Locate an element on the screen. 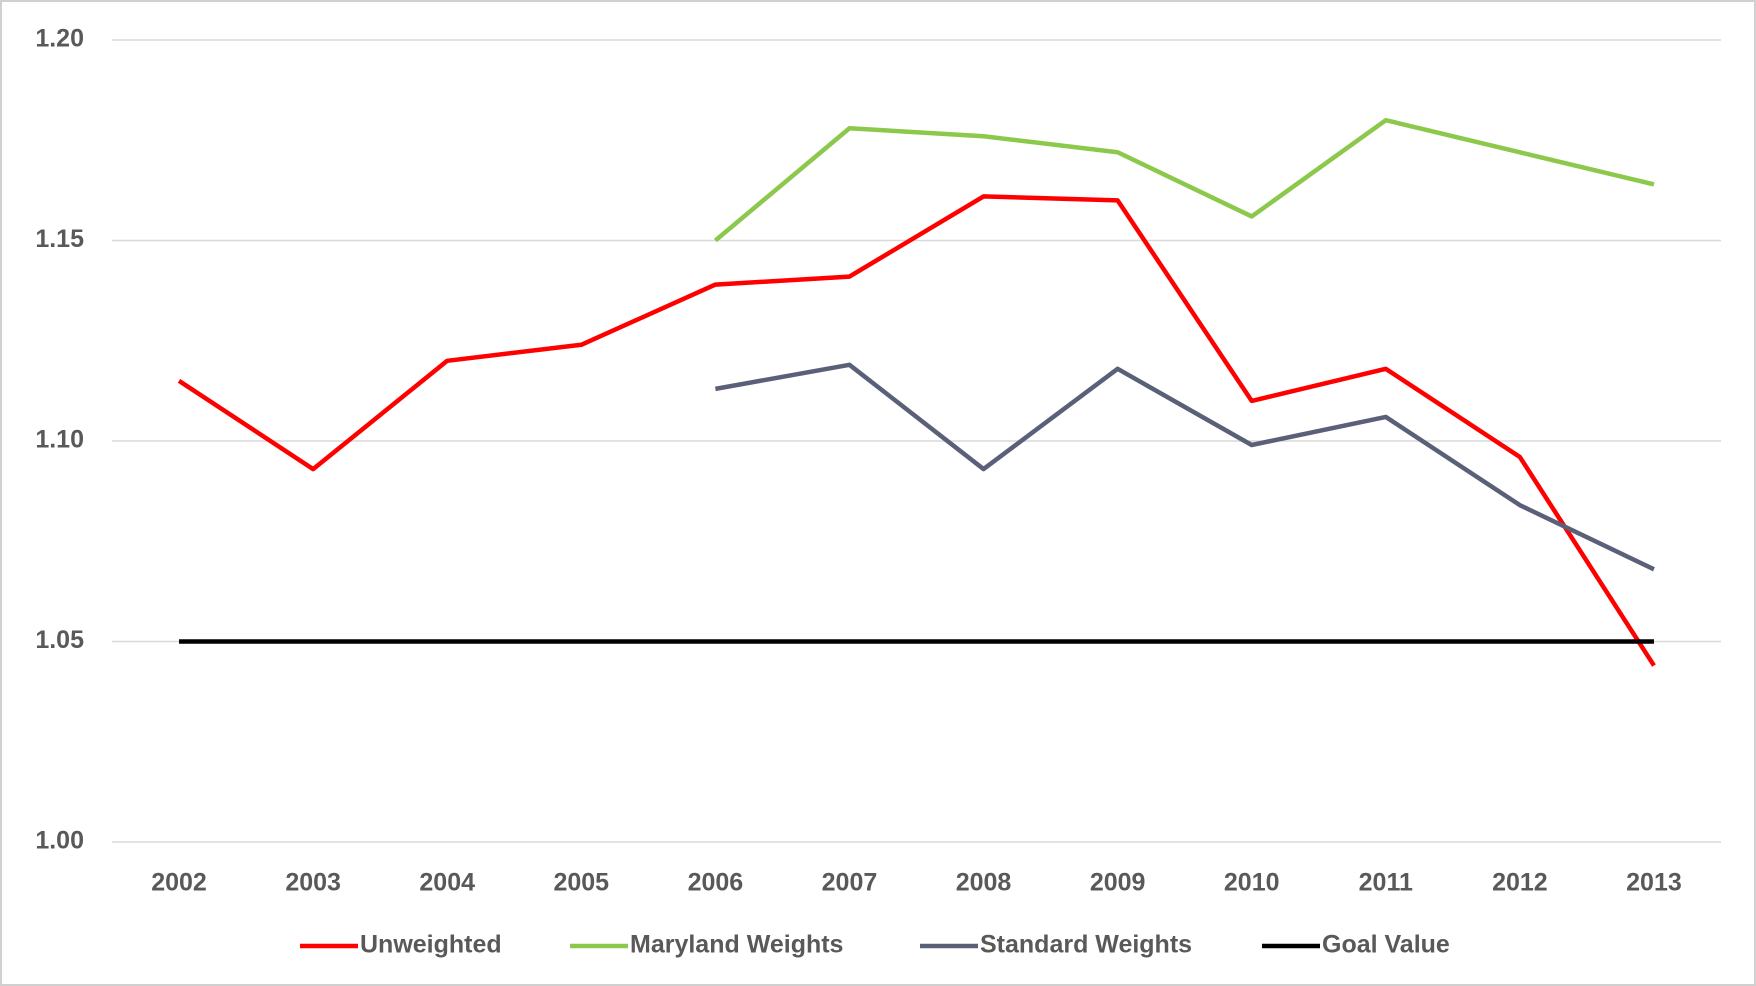  x-tick-label: 2003 is located at coordinates (313, 883).